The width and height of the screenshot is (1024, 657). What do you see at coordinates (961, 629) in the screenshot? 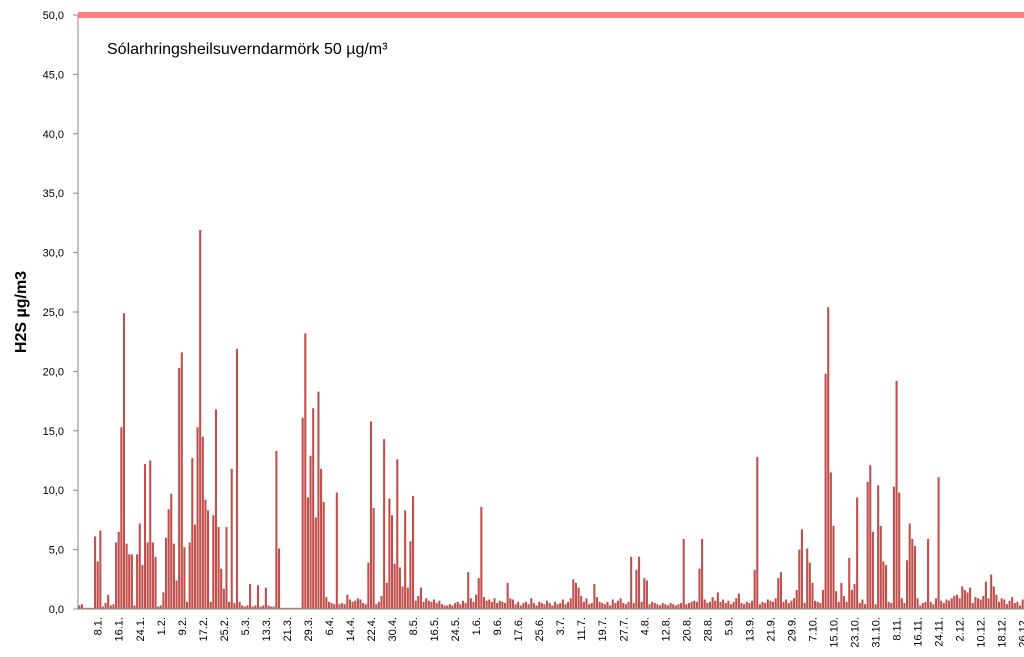
I see `x-tick-label: 2.12.` at bounding box center [961, 629].